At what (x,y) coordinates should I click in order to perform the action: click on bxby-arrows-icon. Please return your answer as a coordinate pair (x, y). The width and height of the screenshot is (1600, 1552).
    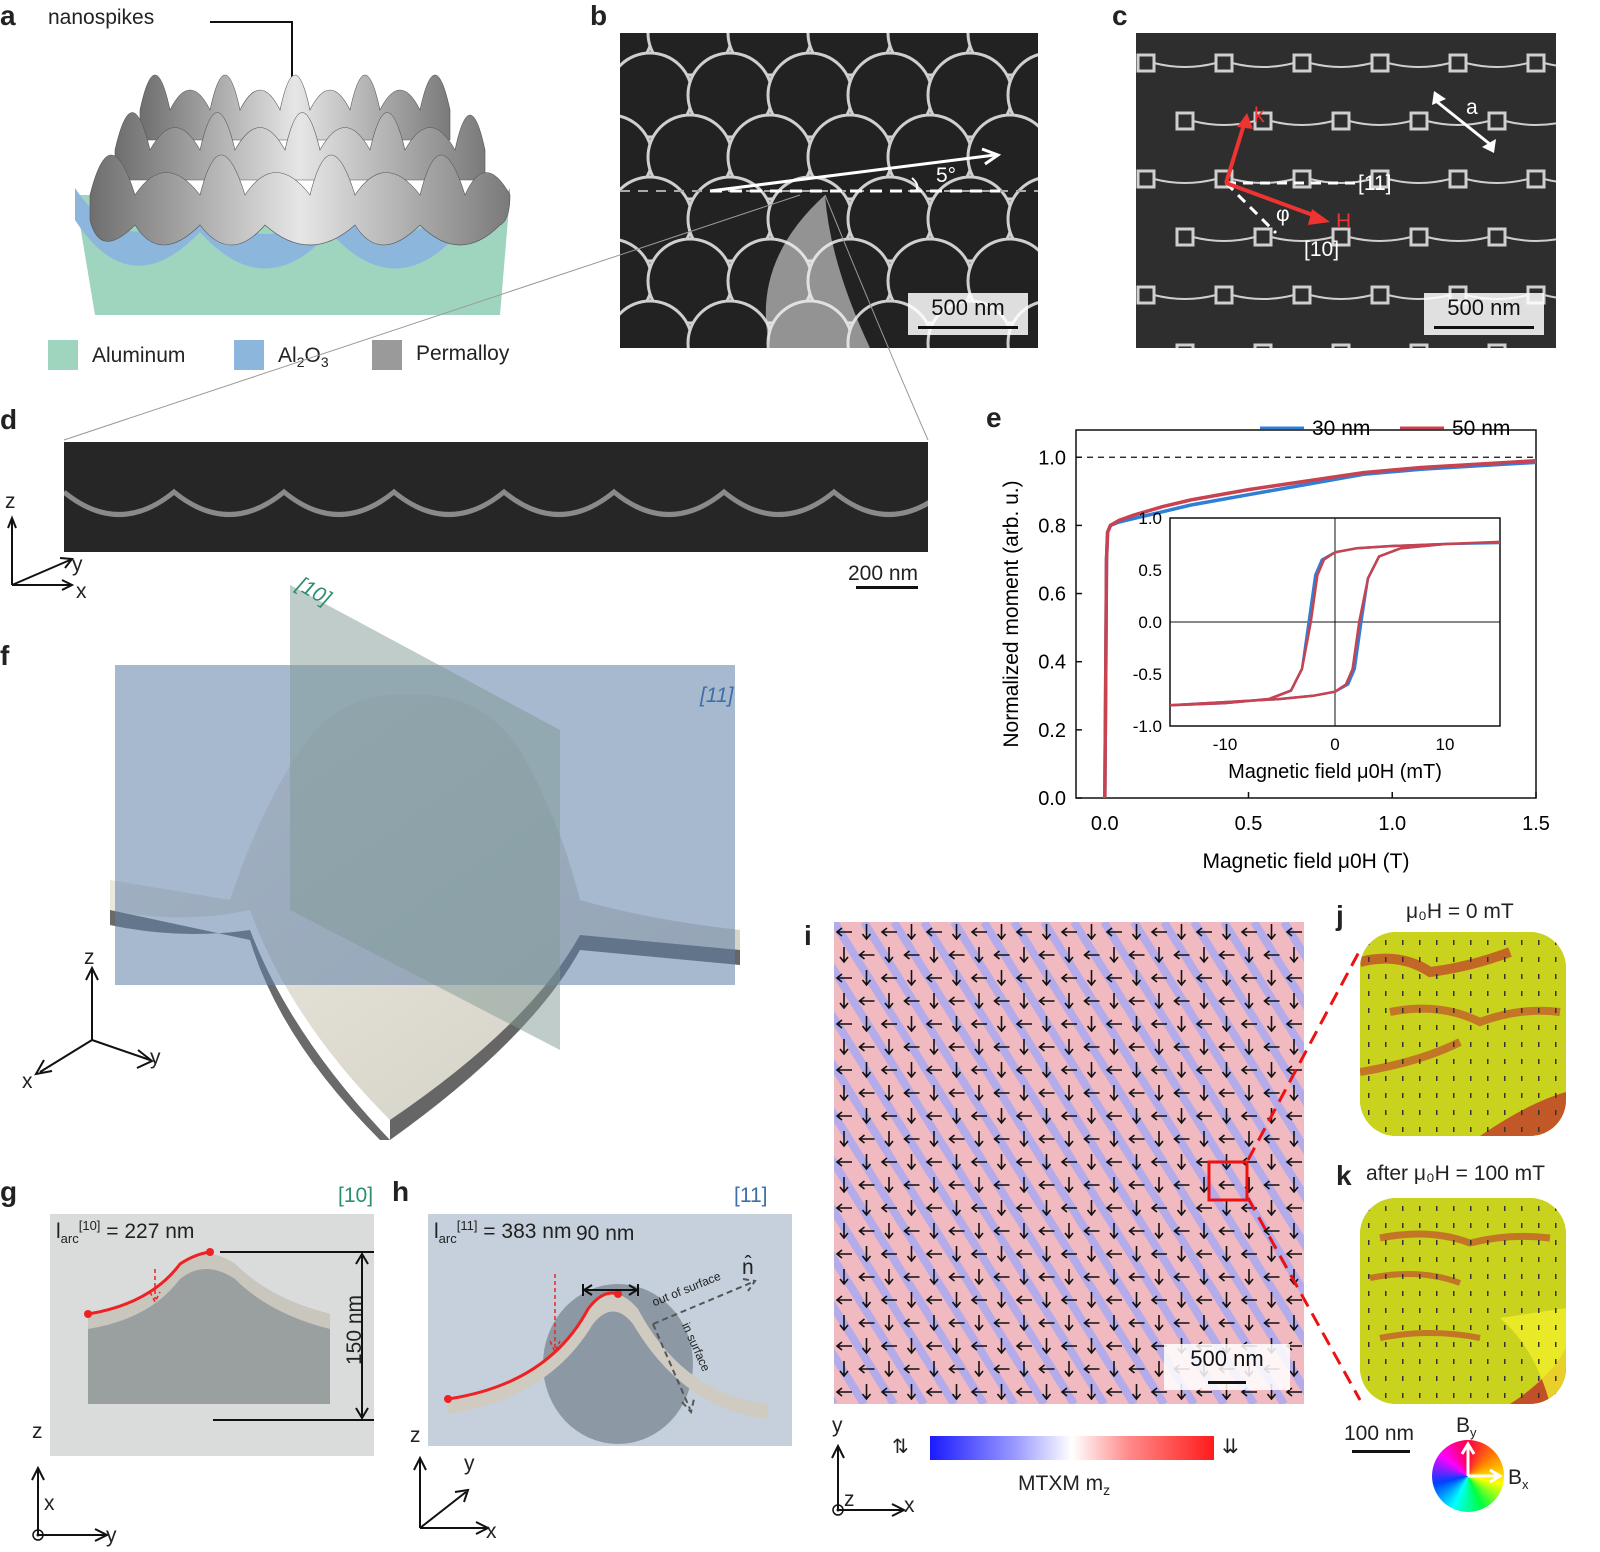
    Looking at the image, I should click on (1481, 1462).